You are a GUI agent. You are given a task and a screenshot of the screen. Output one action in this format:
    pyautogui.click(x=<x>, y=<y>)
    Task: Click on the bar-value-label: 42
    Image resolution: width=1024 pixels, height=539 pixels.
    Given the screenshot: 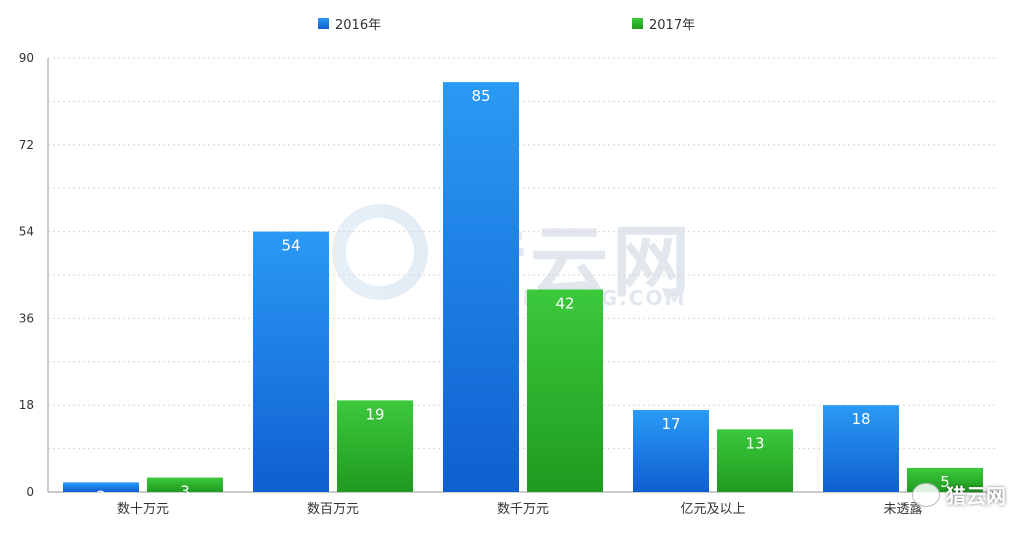 What is the action you would take?
    pyautogui.click(x=564, y=303)
    